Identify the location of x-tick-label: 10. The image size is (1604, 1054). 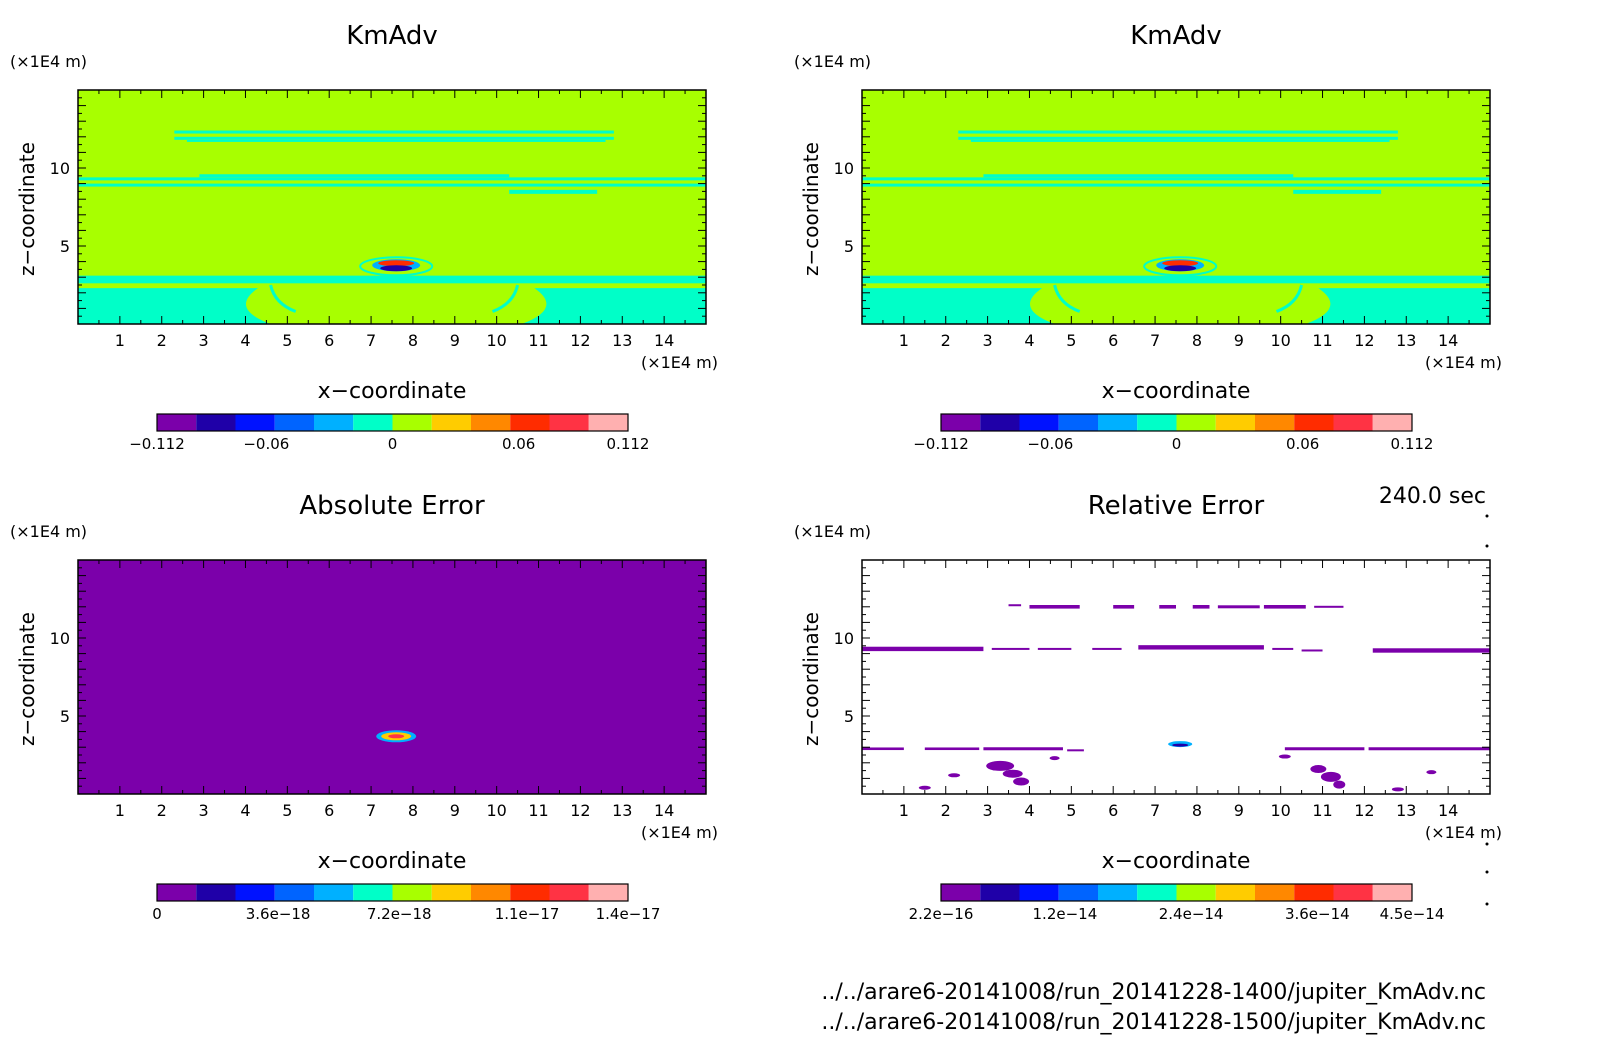
(496, 810).